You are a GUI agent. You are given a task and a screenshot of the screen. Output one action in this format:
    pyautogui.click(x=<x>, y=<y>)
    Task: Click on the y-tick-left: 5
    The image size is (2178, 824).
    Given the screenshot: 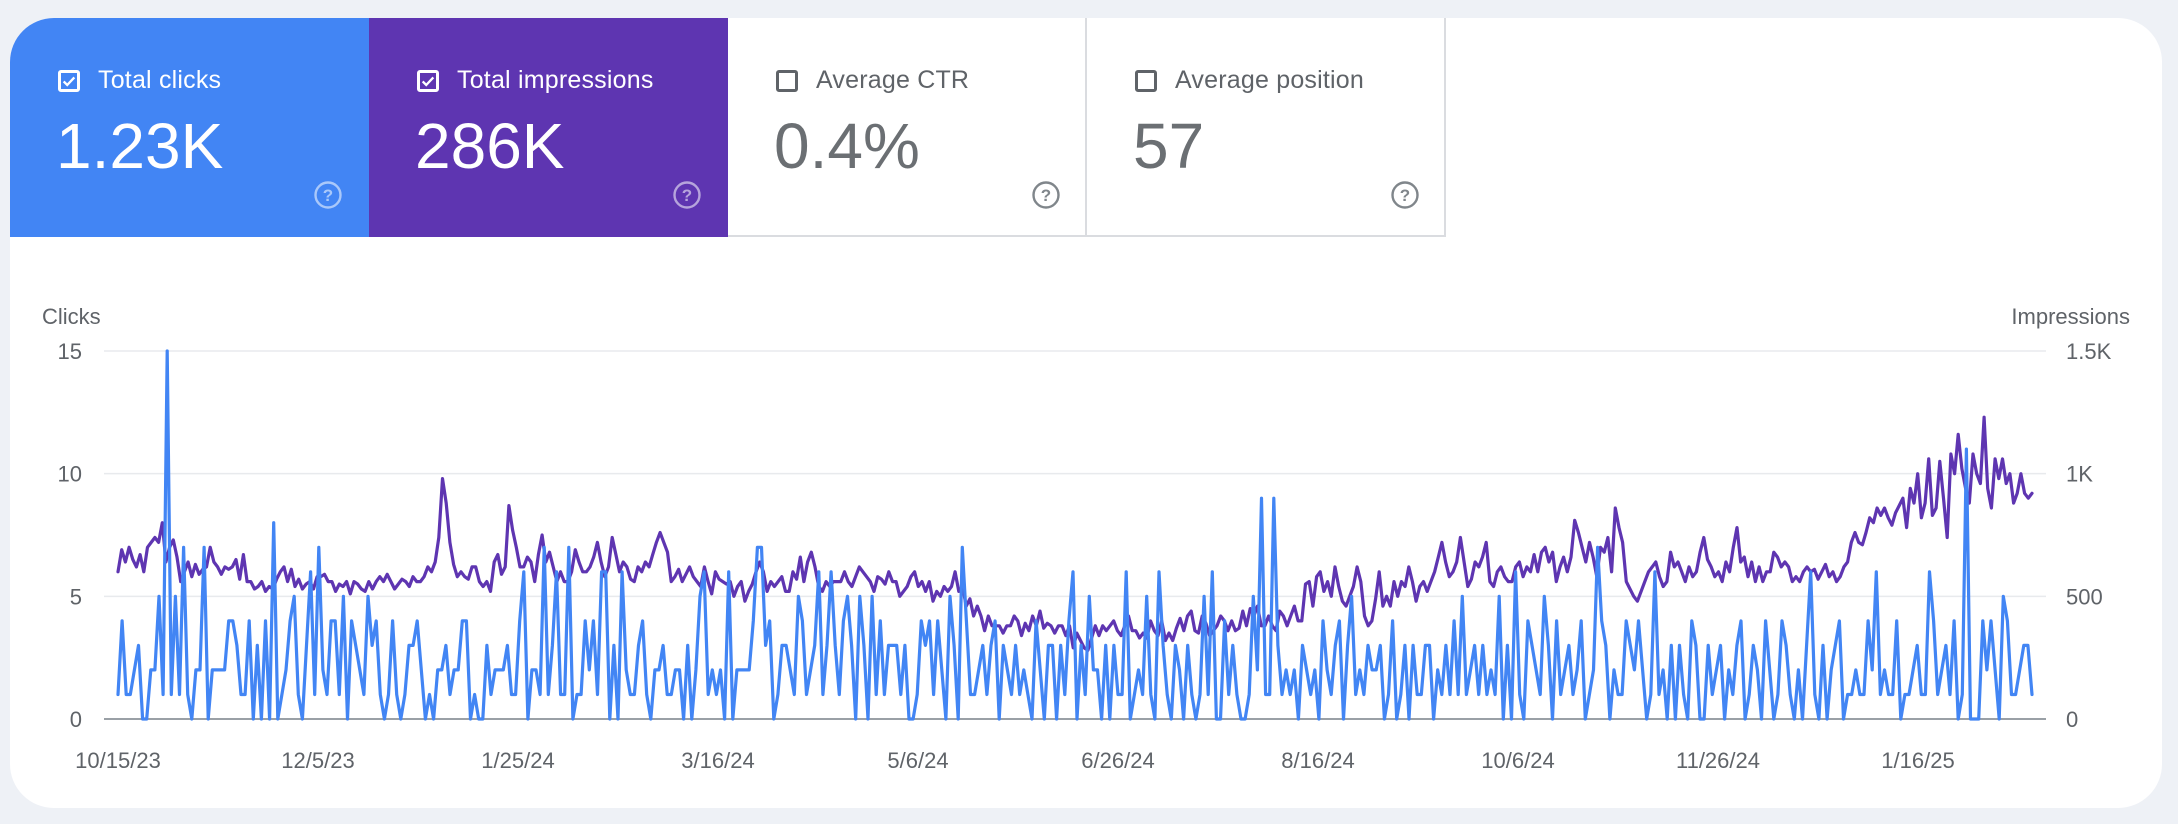 What is the action you would take?
    pyautogui.click(x=76, y=596)
    